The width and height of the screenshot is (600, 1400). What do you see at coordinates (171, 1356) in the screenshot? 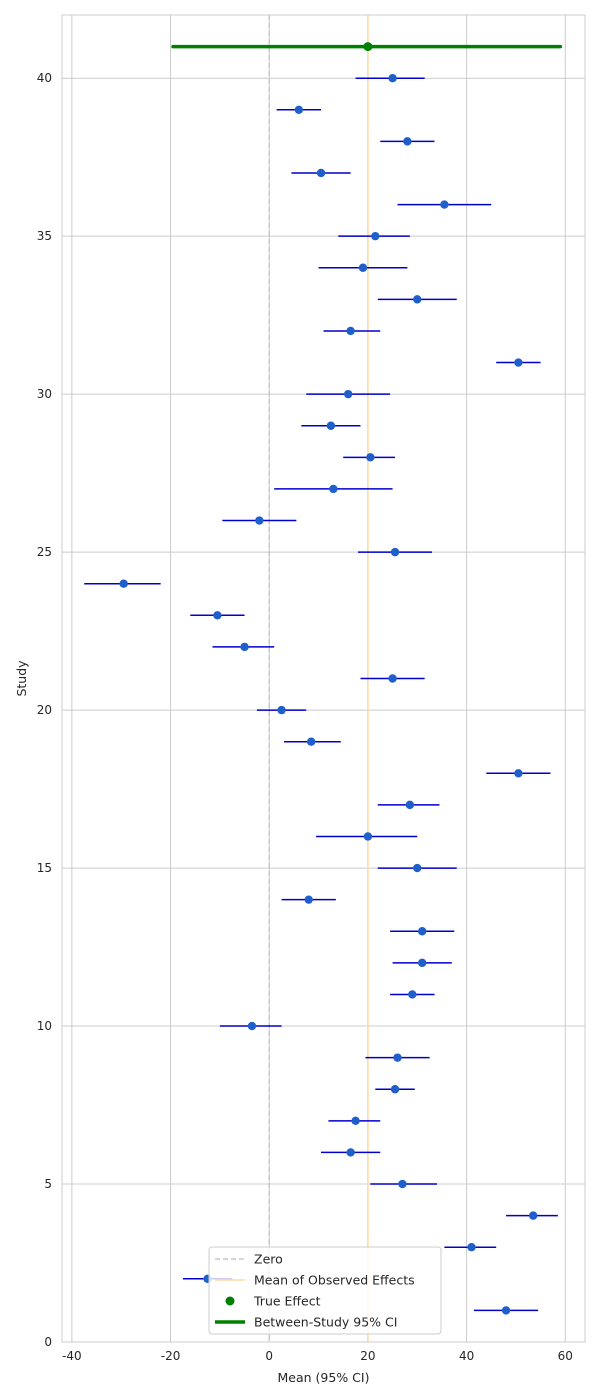
I see `x-tick-label: -20` at bounding box center [171, 1356].